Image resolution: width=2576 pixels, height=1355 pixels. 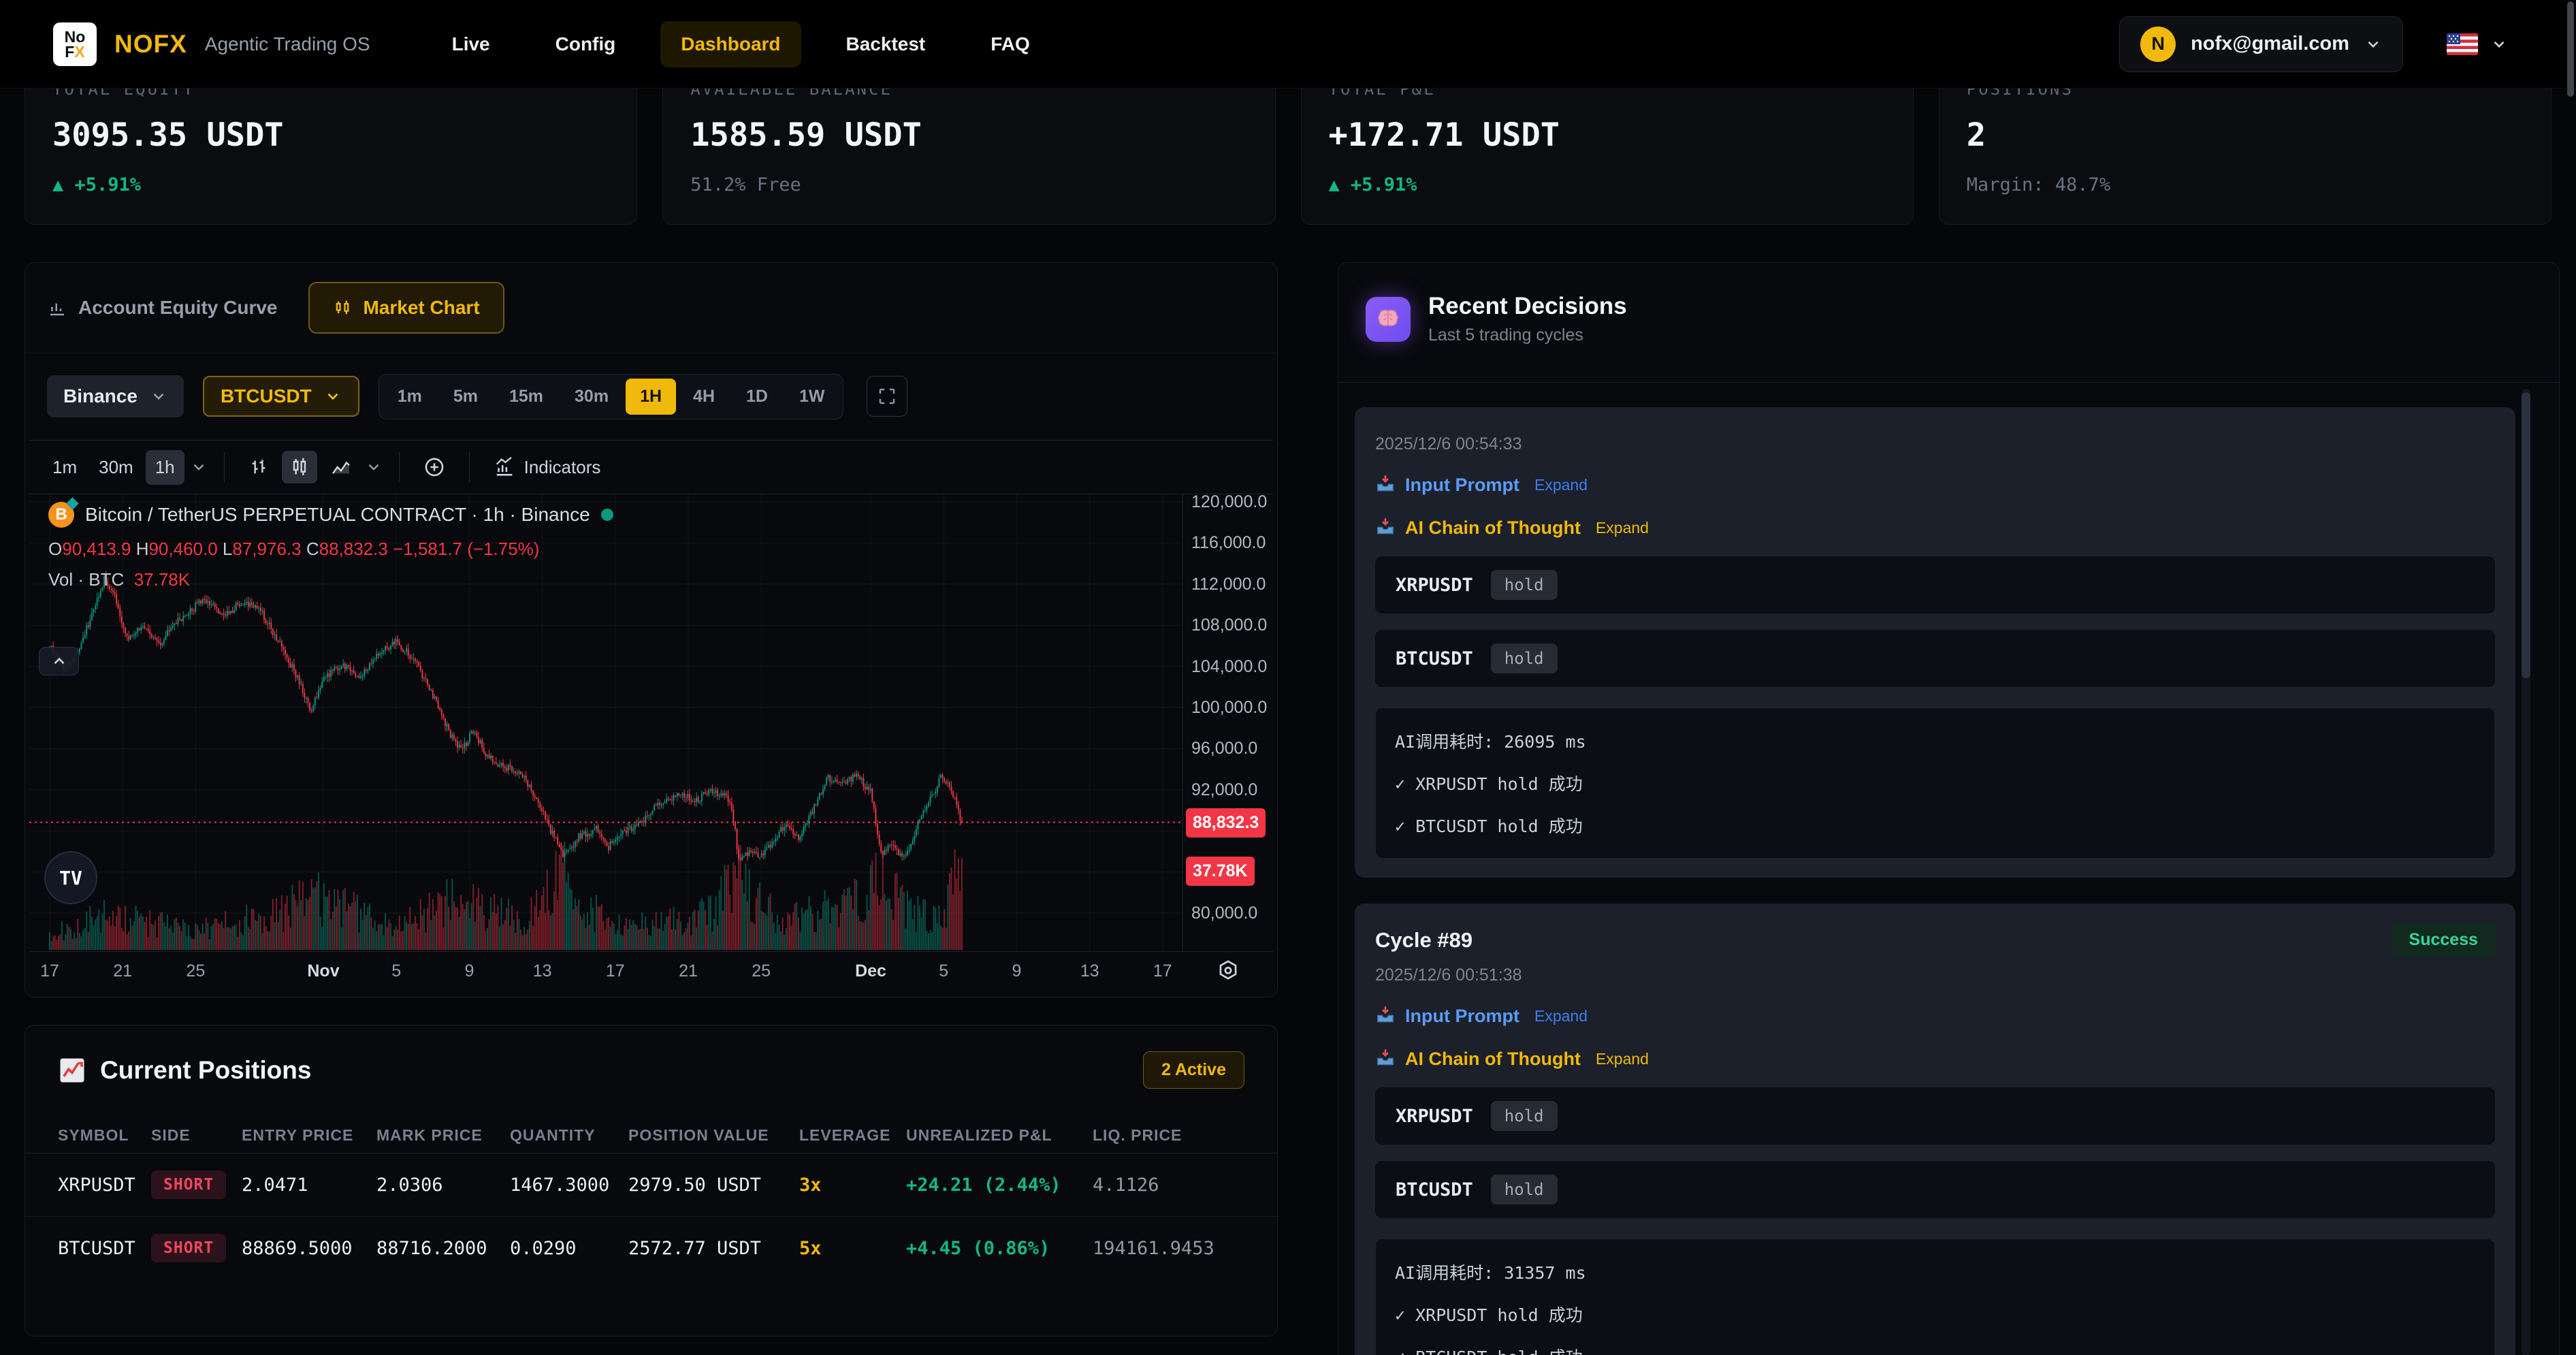 What do you see at coordinates (258, 467) in the screenshot?
I see `bar-style-icon` at bounding box center [258, 467].